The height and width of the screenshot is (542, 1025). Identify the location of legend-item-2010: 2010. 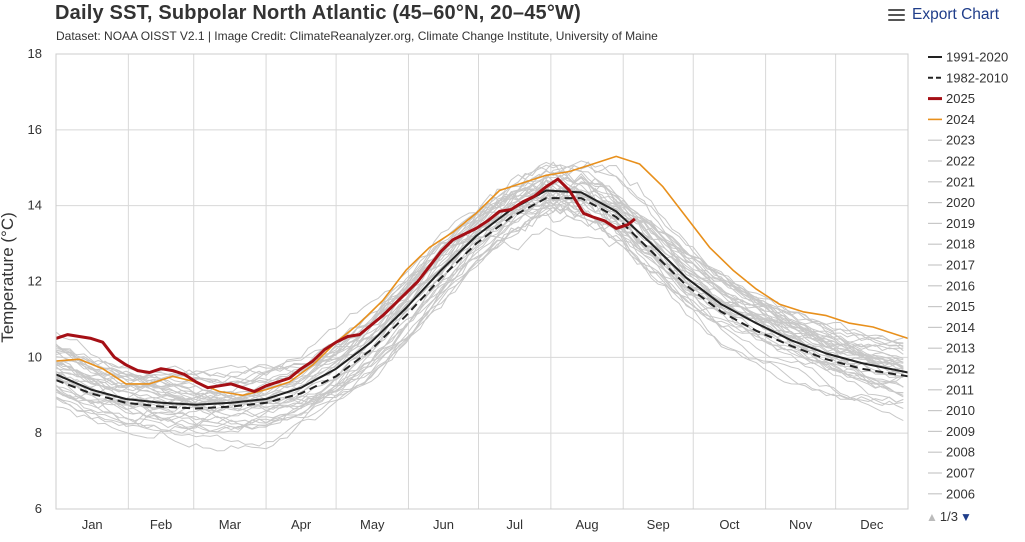
(951, 410).